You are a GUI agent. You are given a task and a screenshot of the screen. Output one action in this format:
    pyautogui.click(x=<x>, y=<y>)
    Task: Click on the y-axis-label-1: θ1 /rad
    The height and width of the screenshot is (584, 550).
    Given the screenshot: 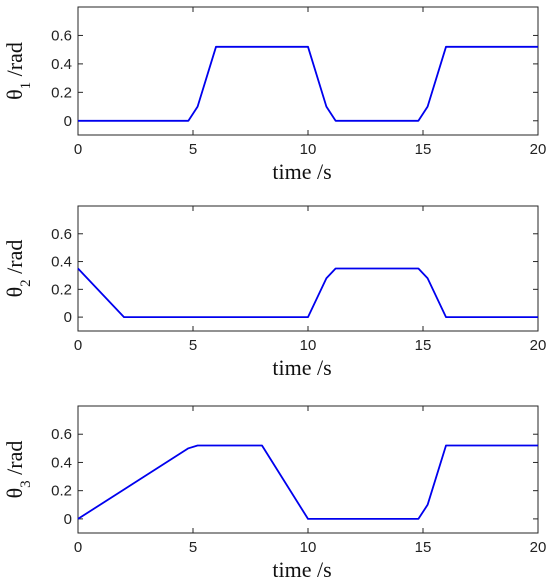 What is the action you would take?
    pyautogui.click(x=18, y=71)
    